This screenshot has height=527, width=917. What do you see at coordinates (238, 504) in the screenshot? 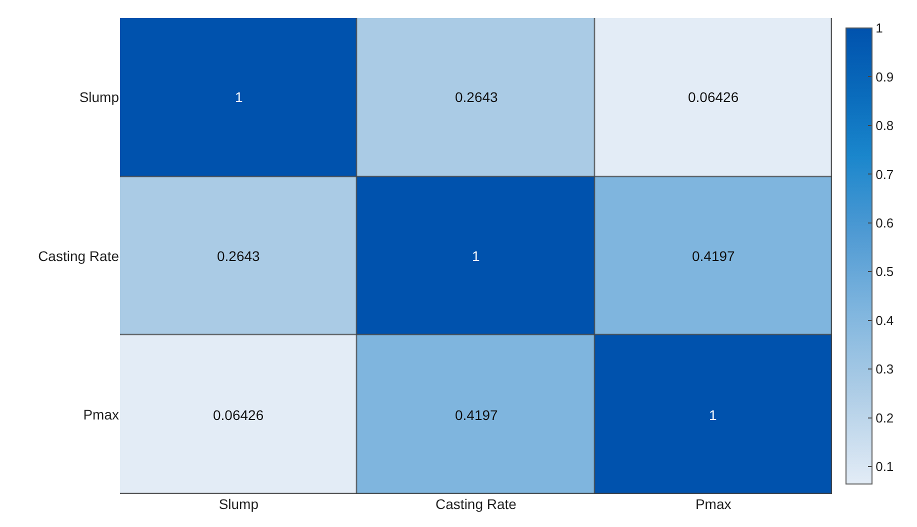
I see `x-tick-label: Slump` at bounding box center [238, 504].